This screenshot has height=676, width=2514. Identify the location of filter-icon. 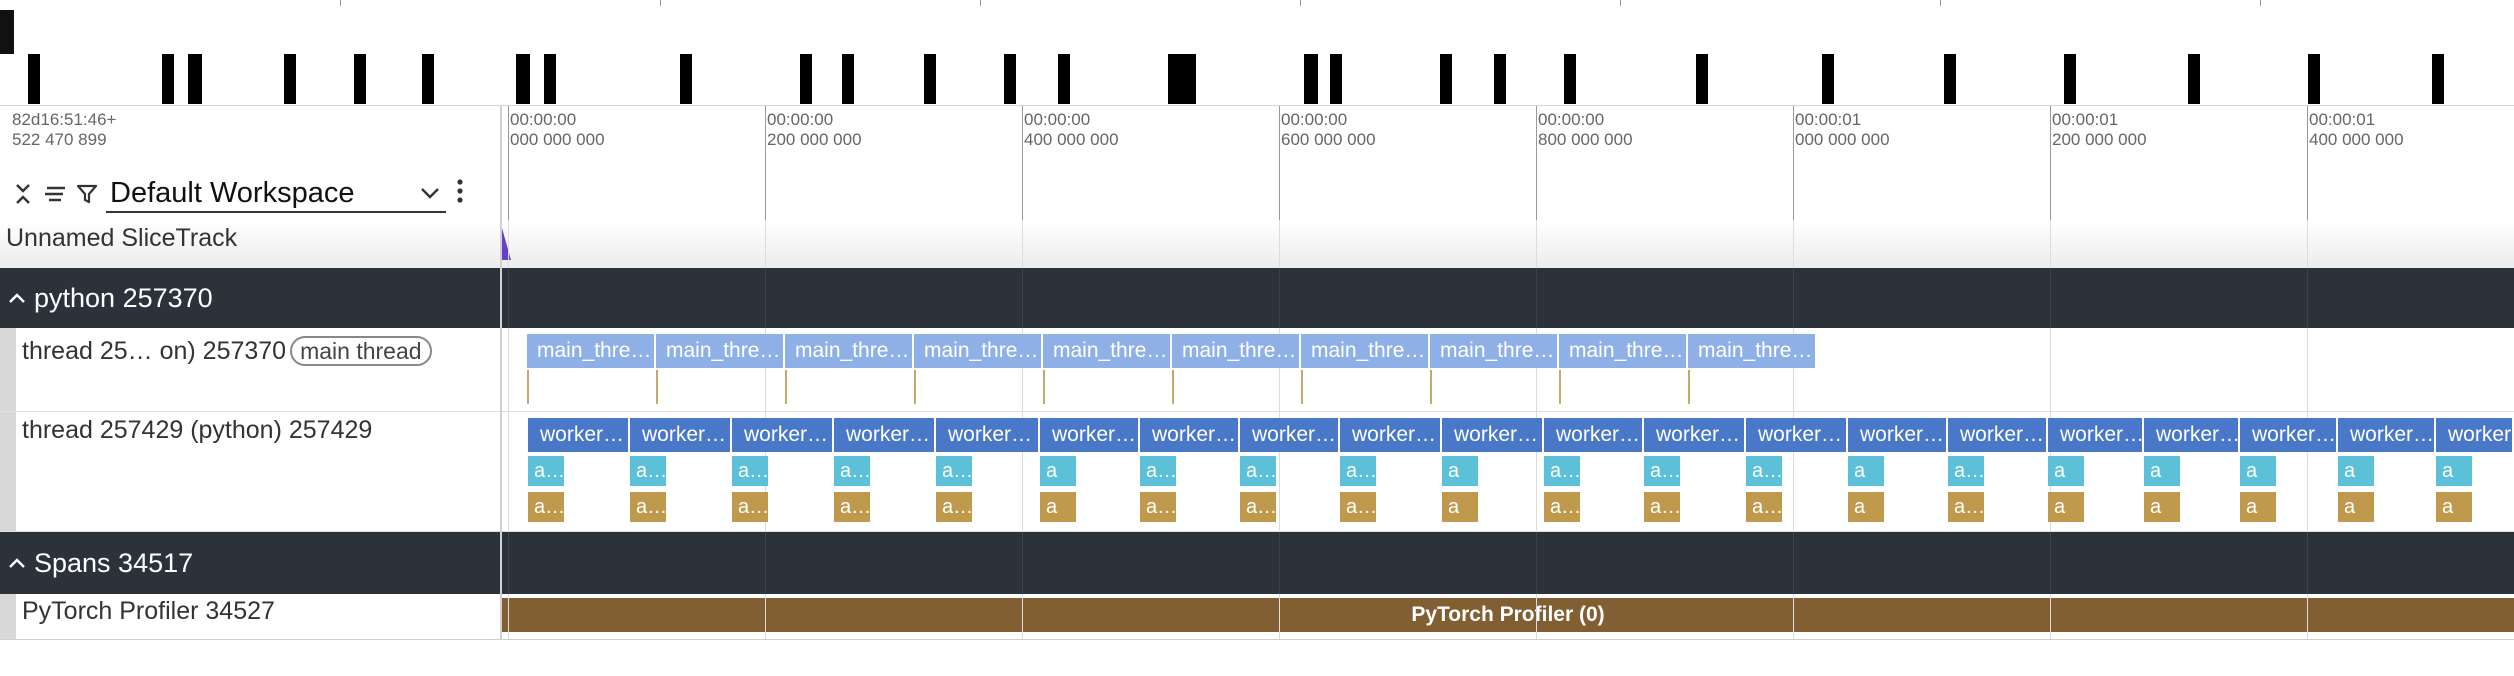
(87, 194).